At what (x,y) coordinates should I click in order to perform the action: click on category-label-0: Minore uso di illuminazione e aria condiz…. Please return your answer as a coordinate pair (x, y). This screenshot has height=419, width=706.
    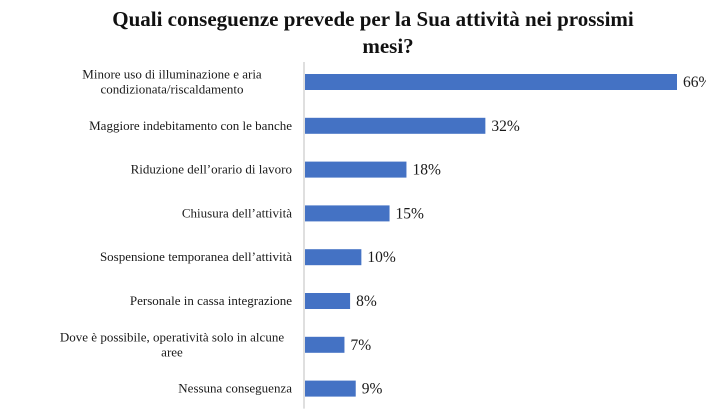
    Looking at the image, I should click on (172, 82).